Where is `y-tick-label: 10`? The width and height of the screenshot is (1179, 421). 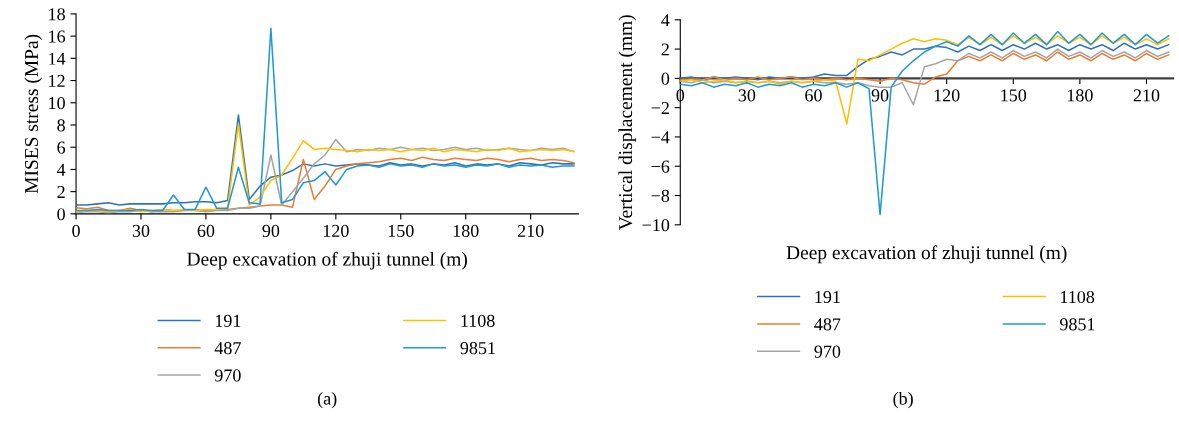
y-tick-label: 10 is located at coordinates (57, 103).